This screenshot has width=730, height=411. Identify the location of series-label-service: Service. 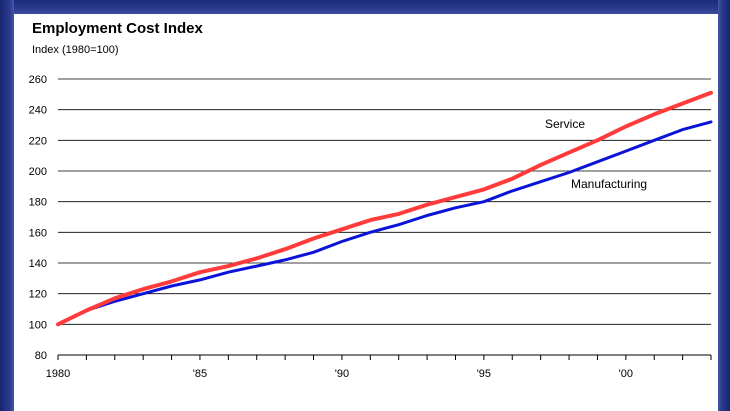
(565, 124).